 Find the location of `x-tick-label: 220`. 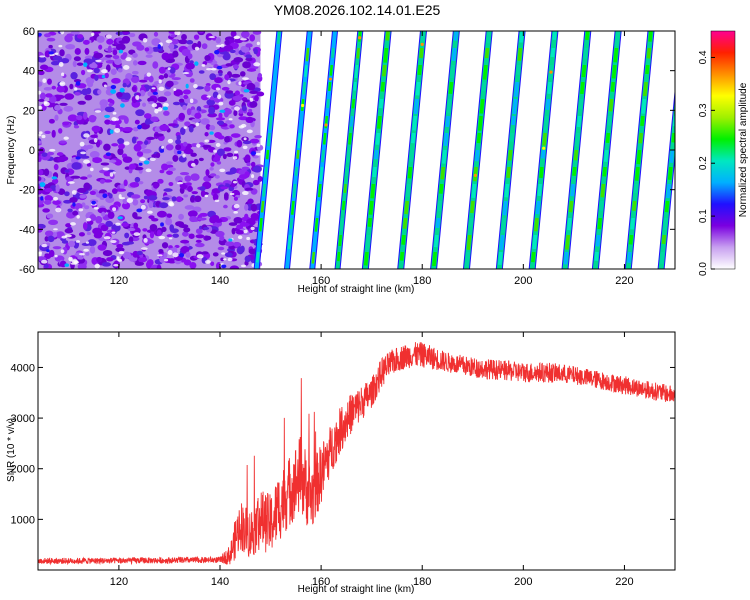

x-tick-label: 220 is located at coordinates (624, 582).